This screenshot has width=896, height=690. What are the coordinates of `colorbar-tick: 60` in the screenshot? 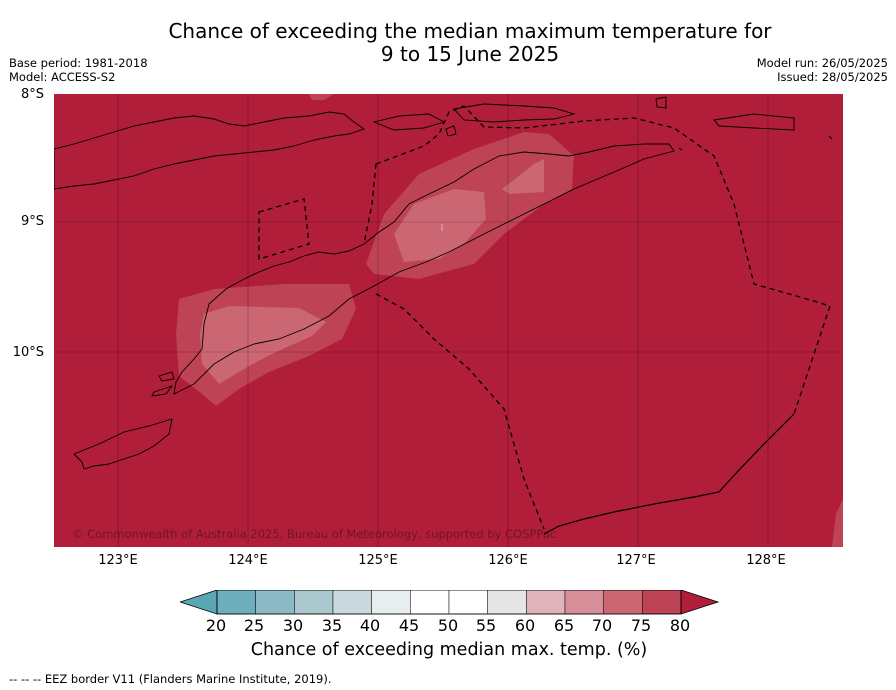 It's located at (525, 625).